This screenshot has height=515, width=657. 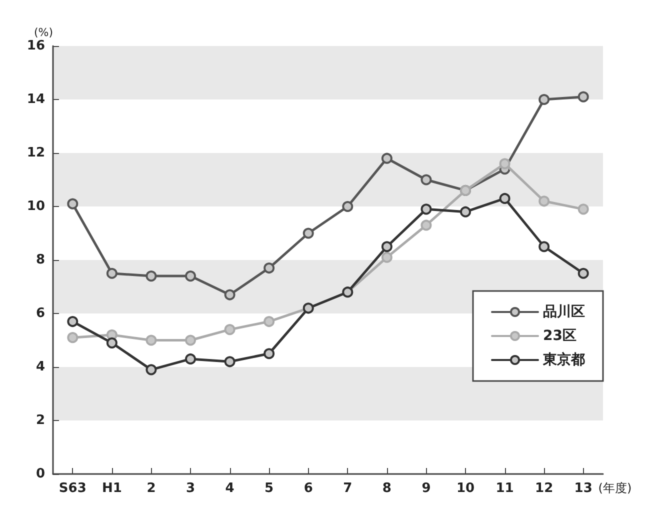 What do you see at coordinates (35, 46) in the screenshot?
I see `y-tick-label: 16` at bounding box center [35, 46].